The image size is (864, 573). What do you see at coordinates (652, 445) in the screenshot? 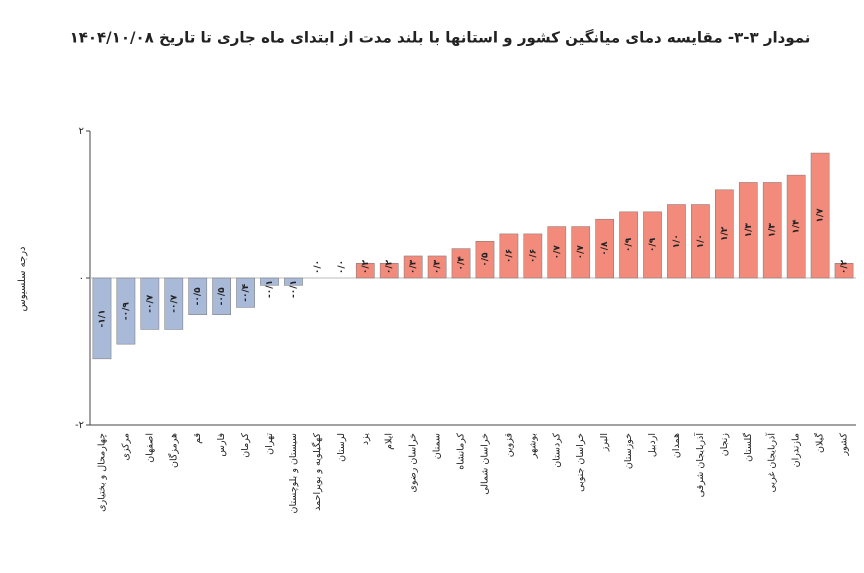
I see `x-tick-label: اردبیل` at bounding box center [652, 445].